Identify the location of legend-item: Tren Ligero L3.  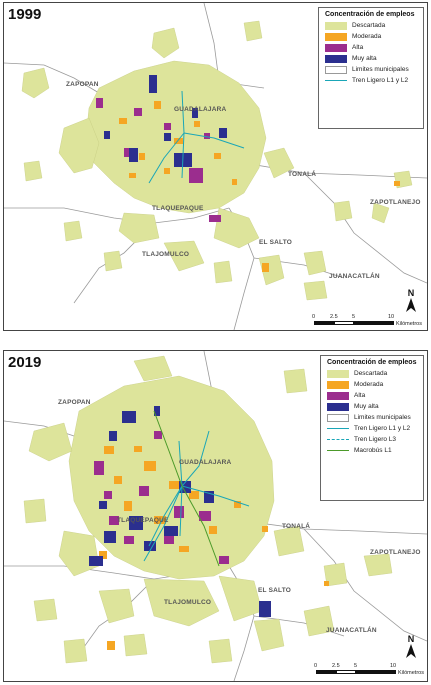
(372, 439).